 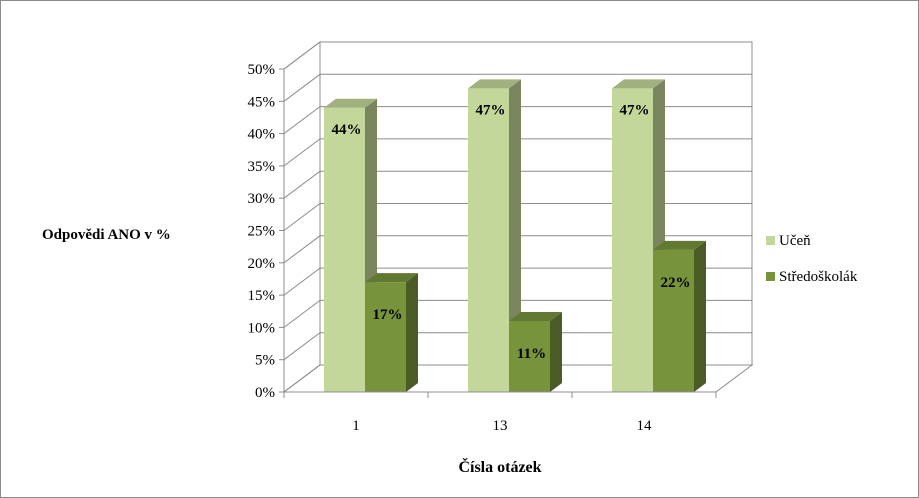 I want to click on x-tick-label: 14, so click(x=645, y=426).